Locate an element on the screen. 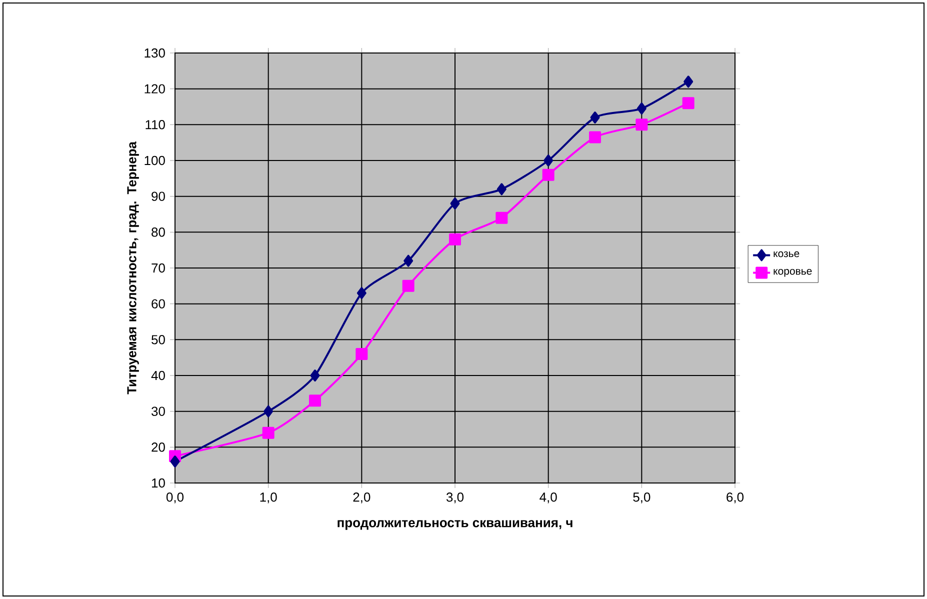  x-tick-label: 5,0 is located at coordinates (641, 498).